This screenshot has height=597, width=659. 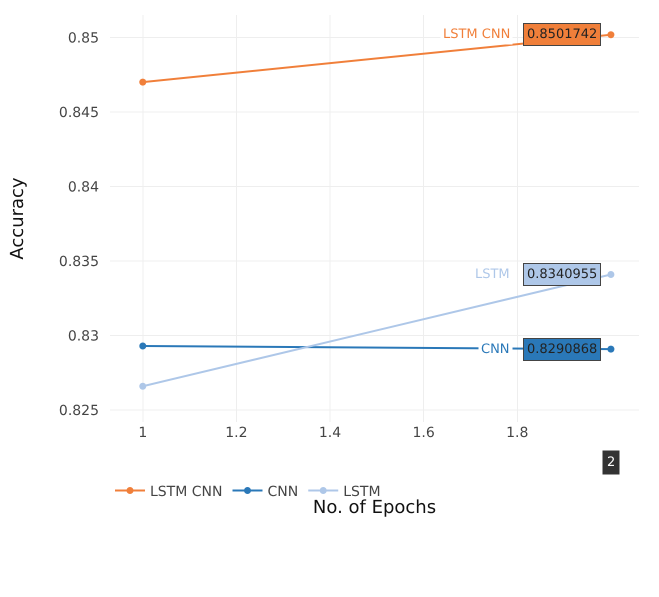 I want to click on legend-label: LSTM, so click(x=362, y=492).